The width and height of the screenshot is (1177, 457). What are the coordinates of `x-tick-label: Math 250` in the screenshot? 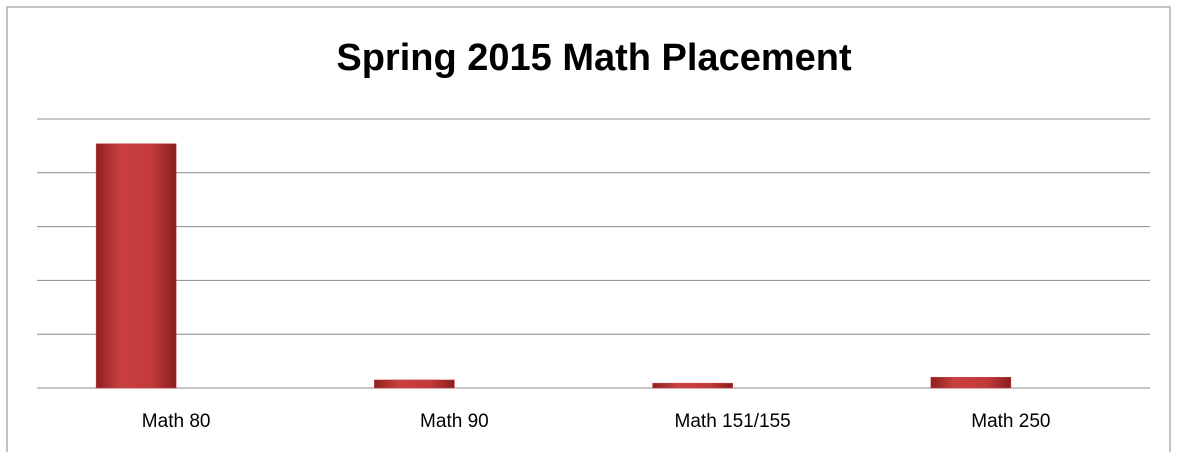 It's located at (1010, 421).